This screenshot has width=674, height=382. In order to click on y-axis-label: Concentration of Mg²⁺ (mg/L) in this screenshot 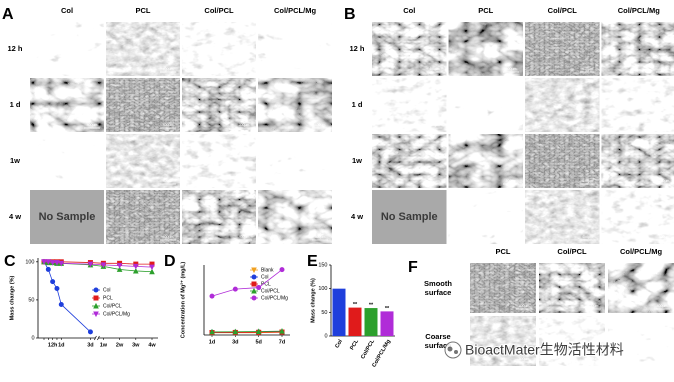, I will do `click(182, 300)`.